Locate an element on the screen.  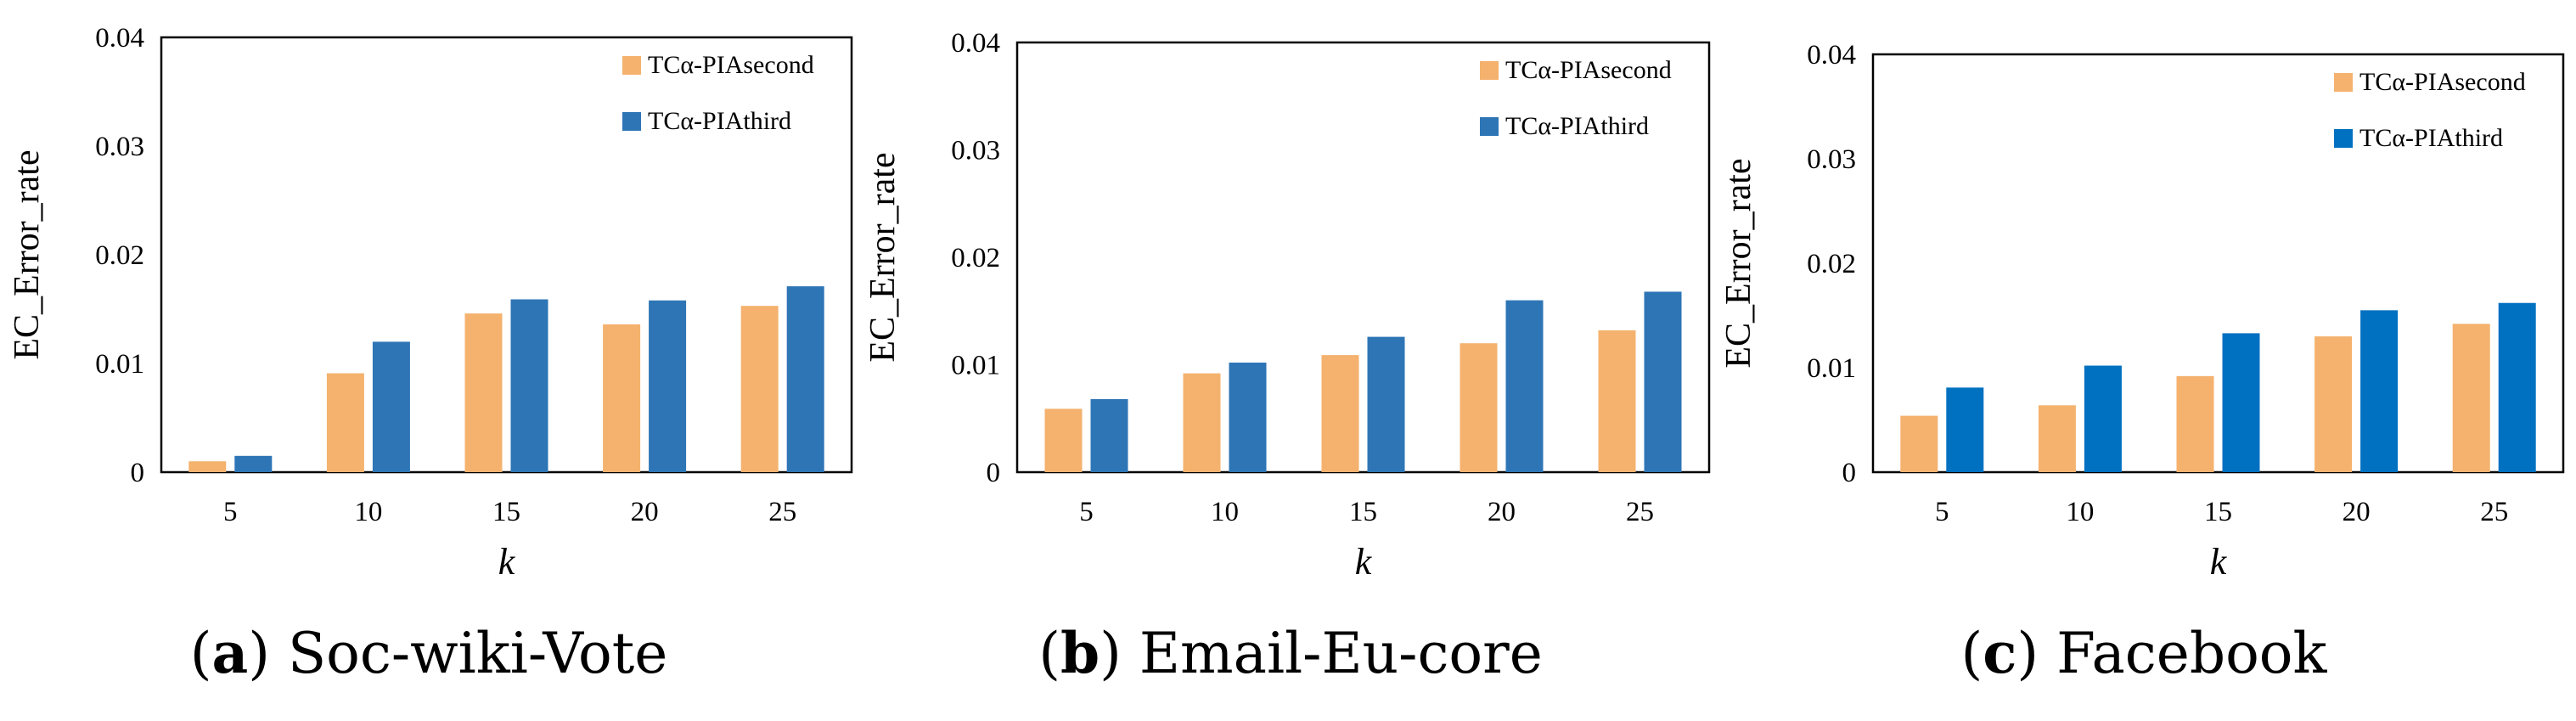
caption-c: (c) Facebook is located at coordinates (2143, 653).